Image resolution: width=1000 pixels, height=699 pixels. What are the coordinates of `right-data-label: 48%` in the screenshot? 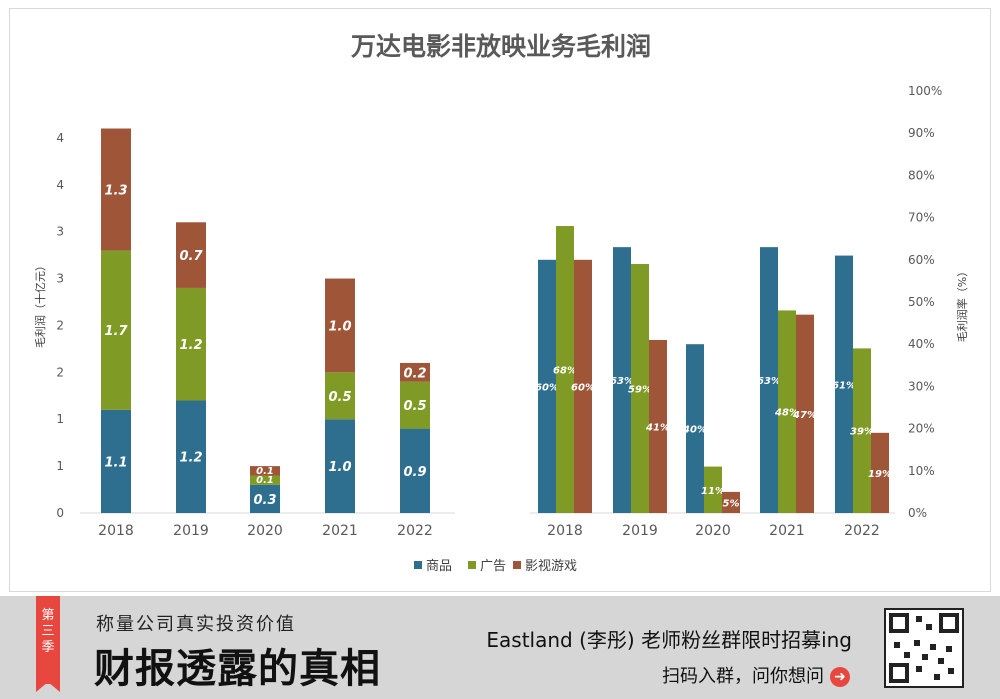 It's located at (786, 413).